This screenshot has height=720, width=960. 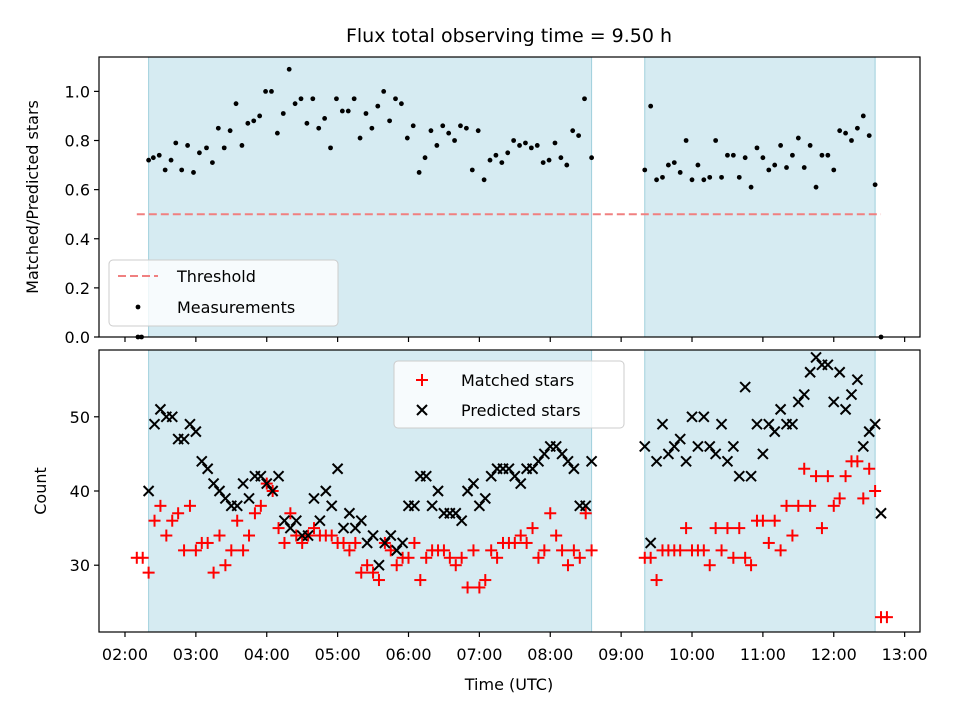 What do you see at coordinates (80, 491) in the screenshot?
I see `y-tick-label: 40` at bounding box center [80, 491].